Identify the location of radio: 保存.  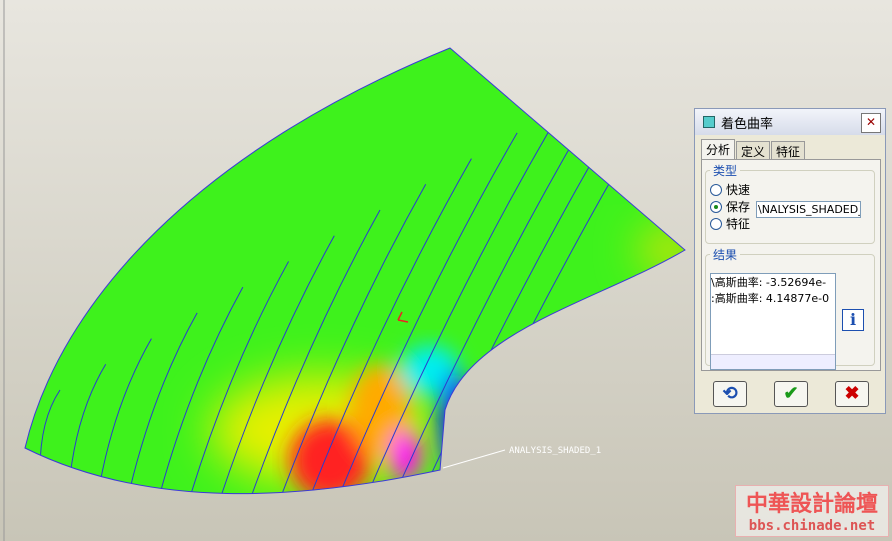
(790, 206).